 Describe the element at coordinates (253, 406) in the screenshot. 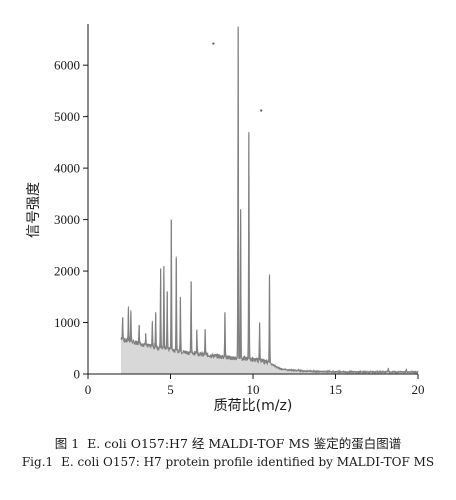

I see `x-axis-title: 质荷比(m/z)` at that location.